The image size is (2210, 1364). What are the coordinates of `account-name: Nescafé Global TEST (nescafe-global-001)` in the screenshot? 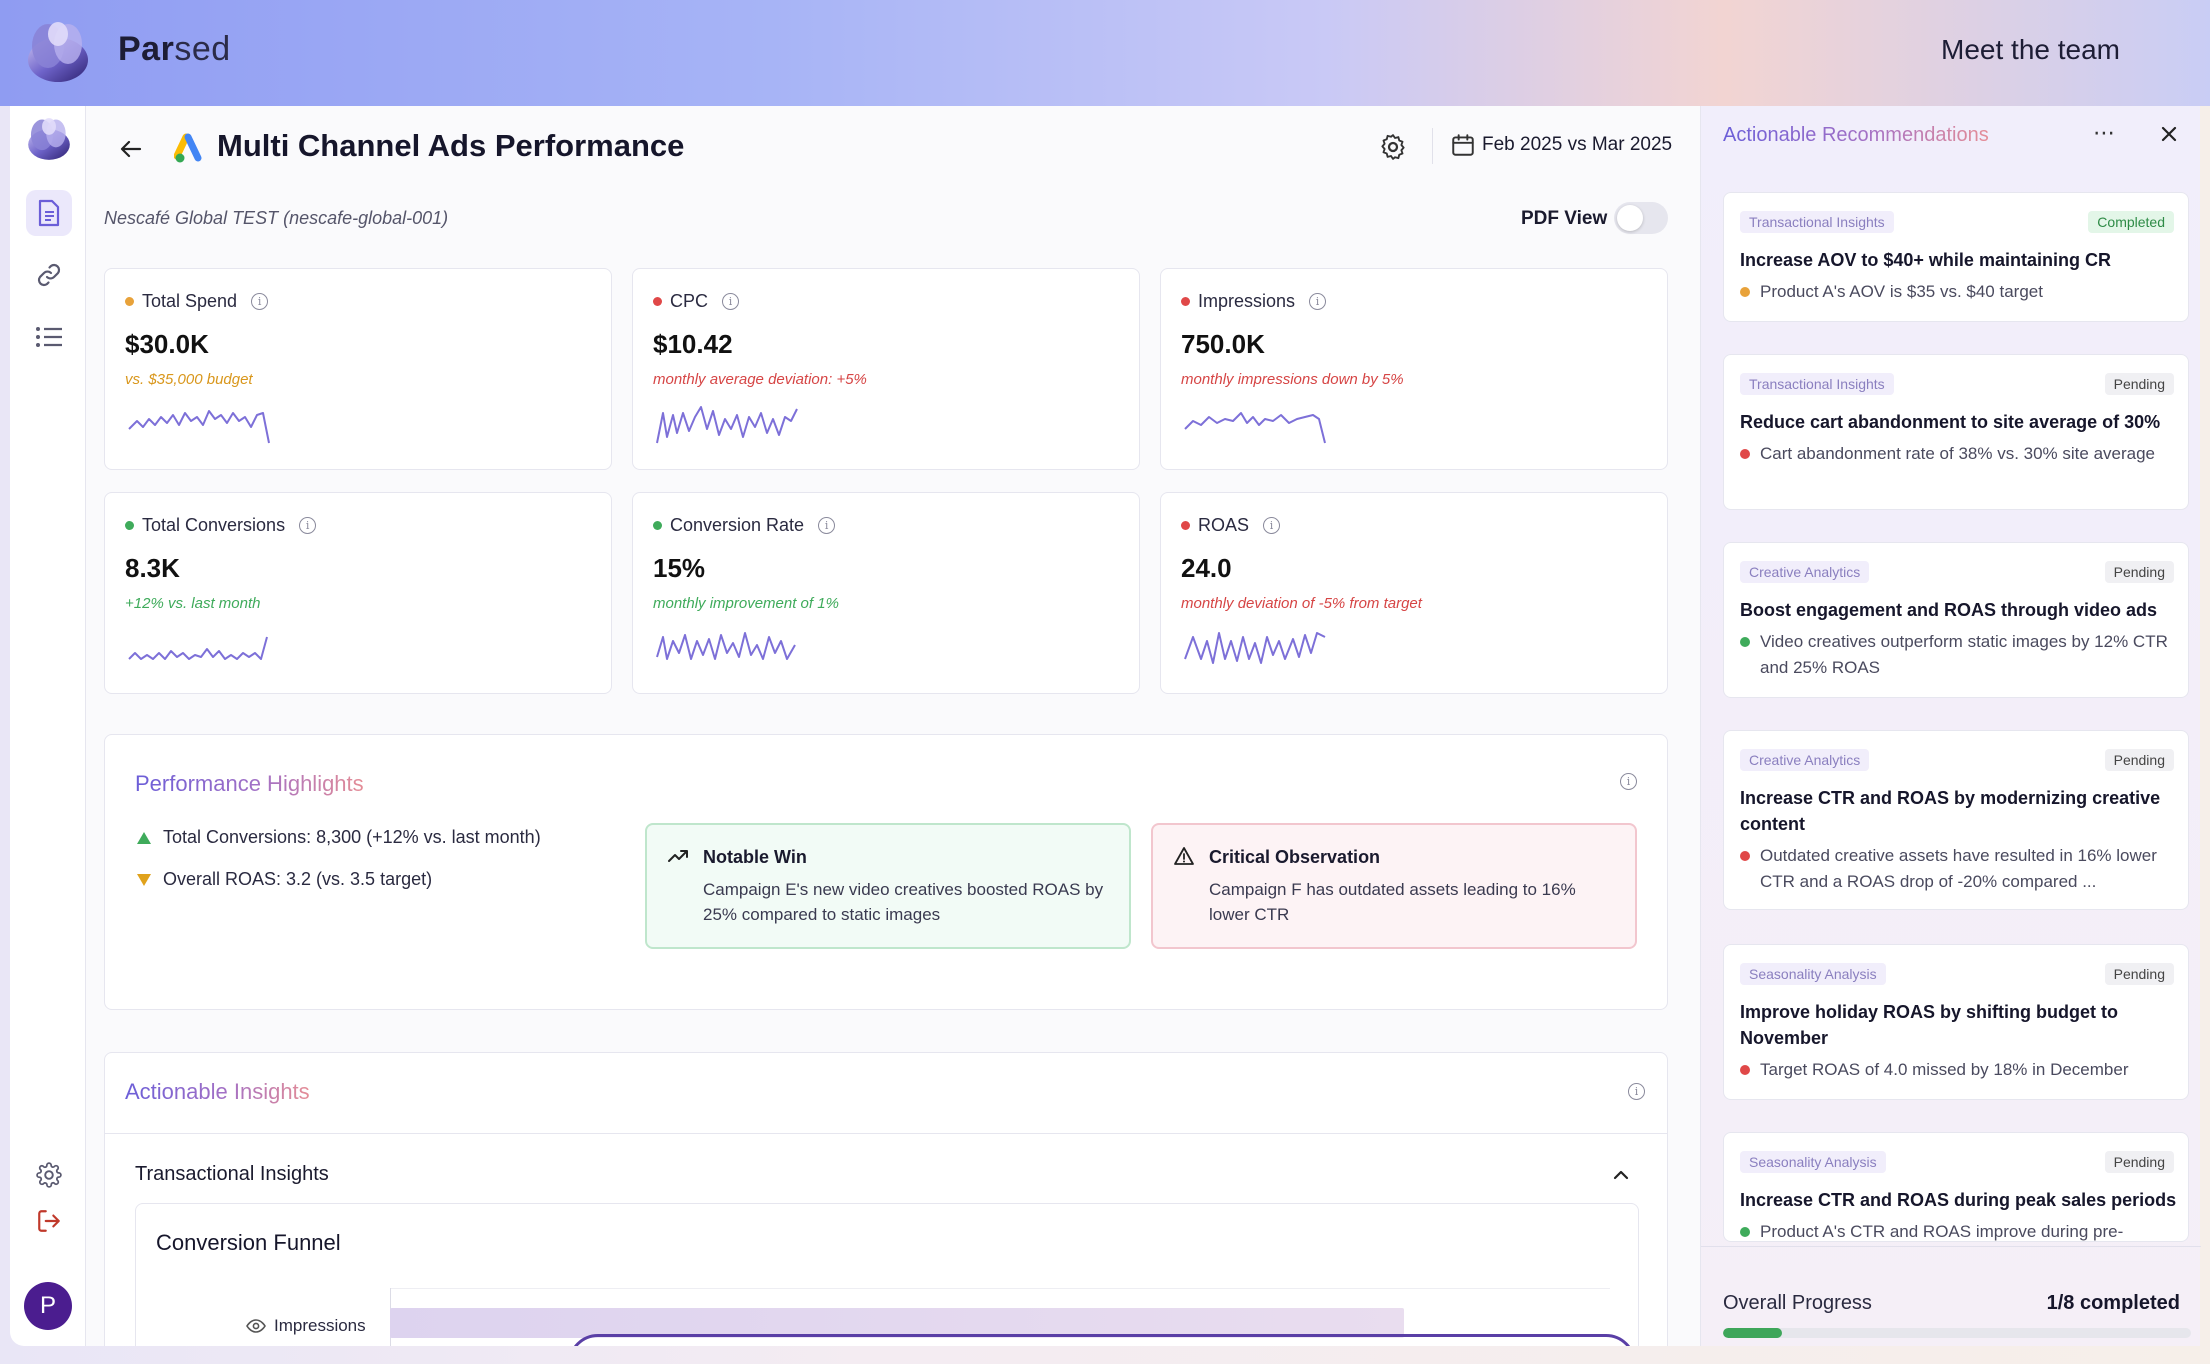 It's located at (276, 218).